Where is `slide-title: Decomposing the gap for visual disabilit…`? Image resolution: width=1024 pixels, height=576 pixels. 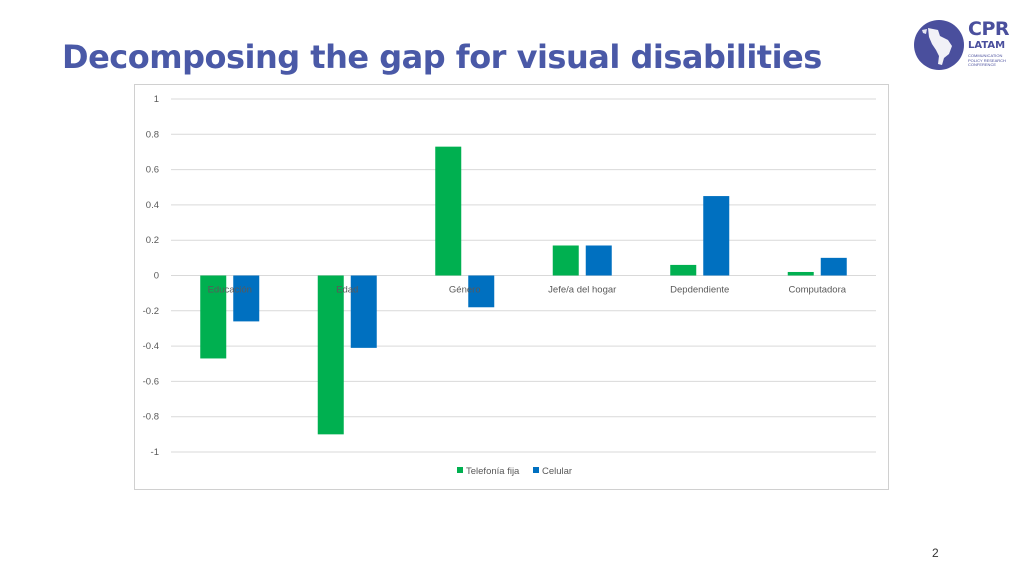 slide-title: Decomposing the gap for visual disabilit… is located at coordinates (442, 57).